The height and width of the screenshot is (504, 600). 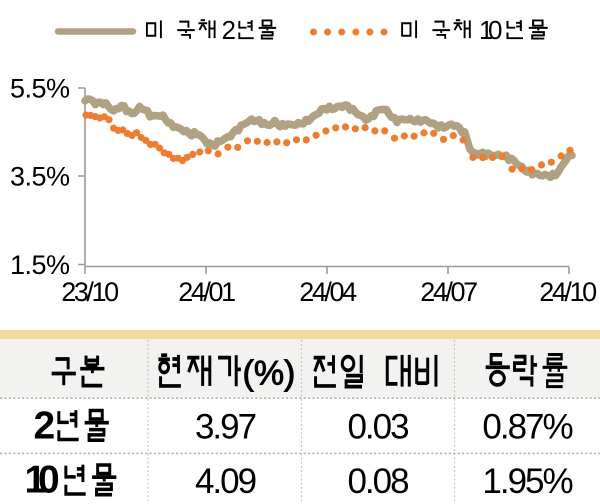 I want to click on svg-text: 4.09, so click(x=225, y=481).